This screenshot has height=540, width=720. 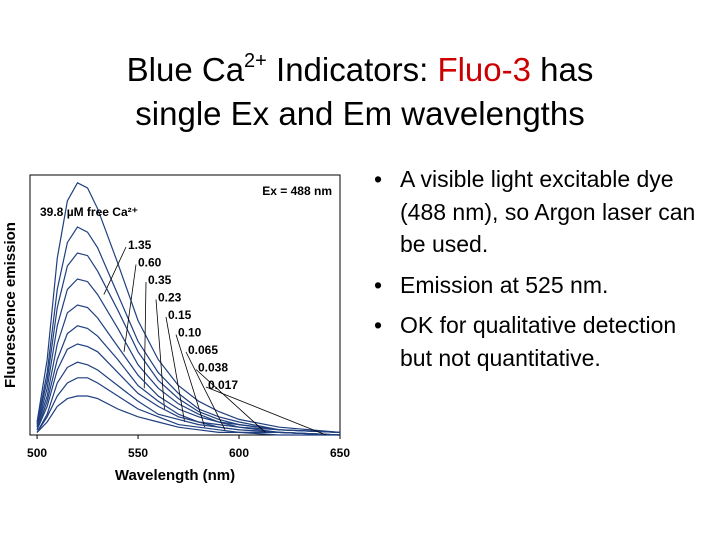 I want to click on x-tick-label: 550, so click(x=138, y=453).